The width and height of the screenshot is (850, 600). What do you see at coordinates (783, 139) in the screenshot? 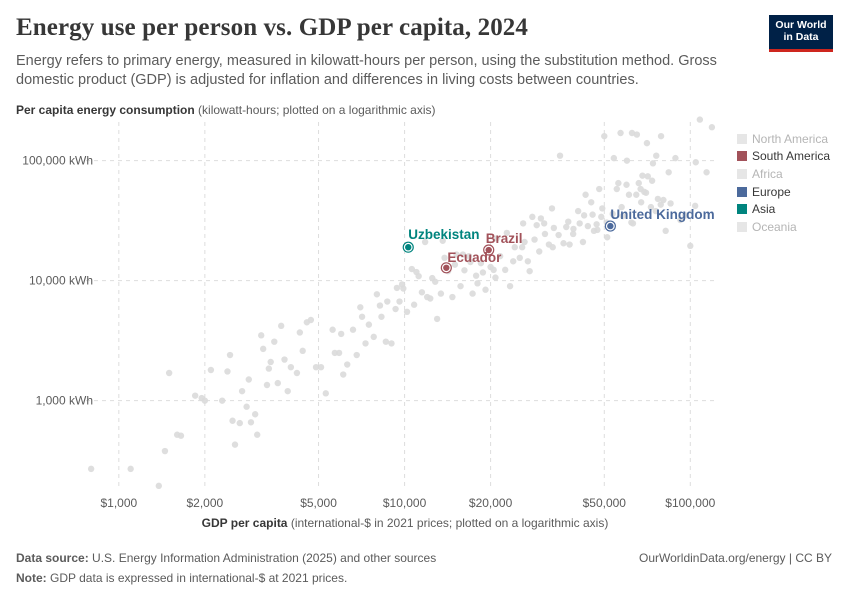
I see `legend-item: North America` at bounding box center [783, 139].